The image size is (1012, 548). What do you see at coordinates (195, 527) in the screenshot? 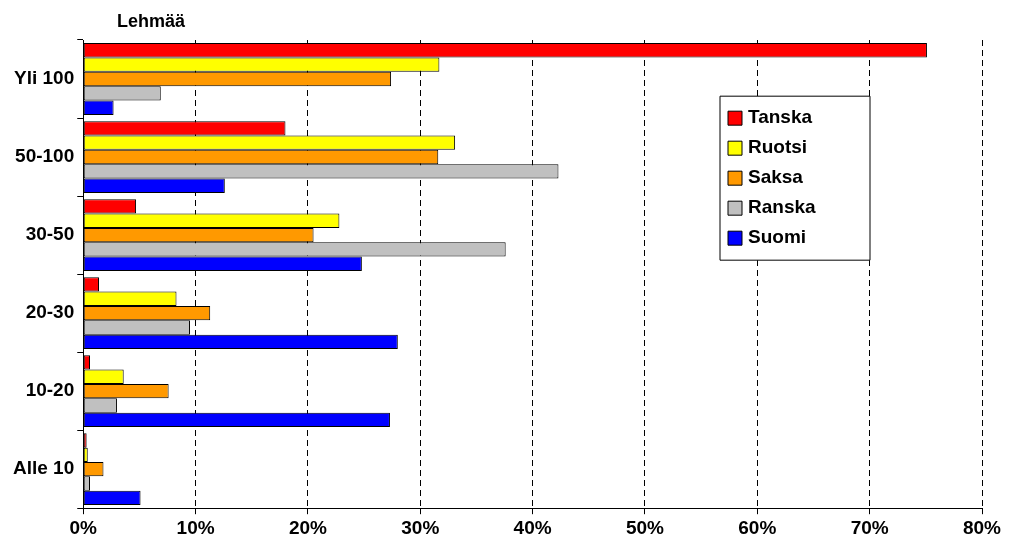
I see `x-tick-label: 10%` at bounding box center [195, 527].